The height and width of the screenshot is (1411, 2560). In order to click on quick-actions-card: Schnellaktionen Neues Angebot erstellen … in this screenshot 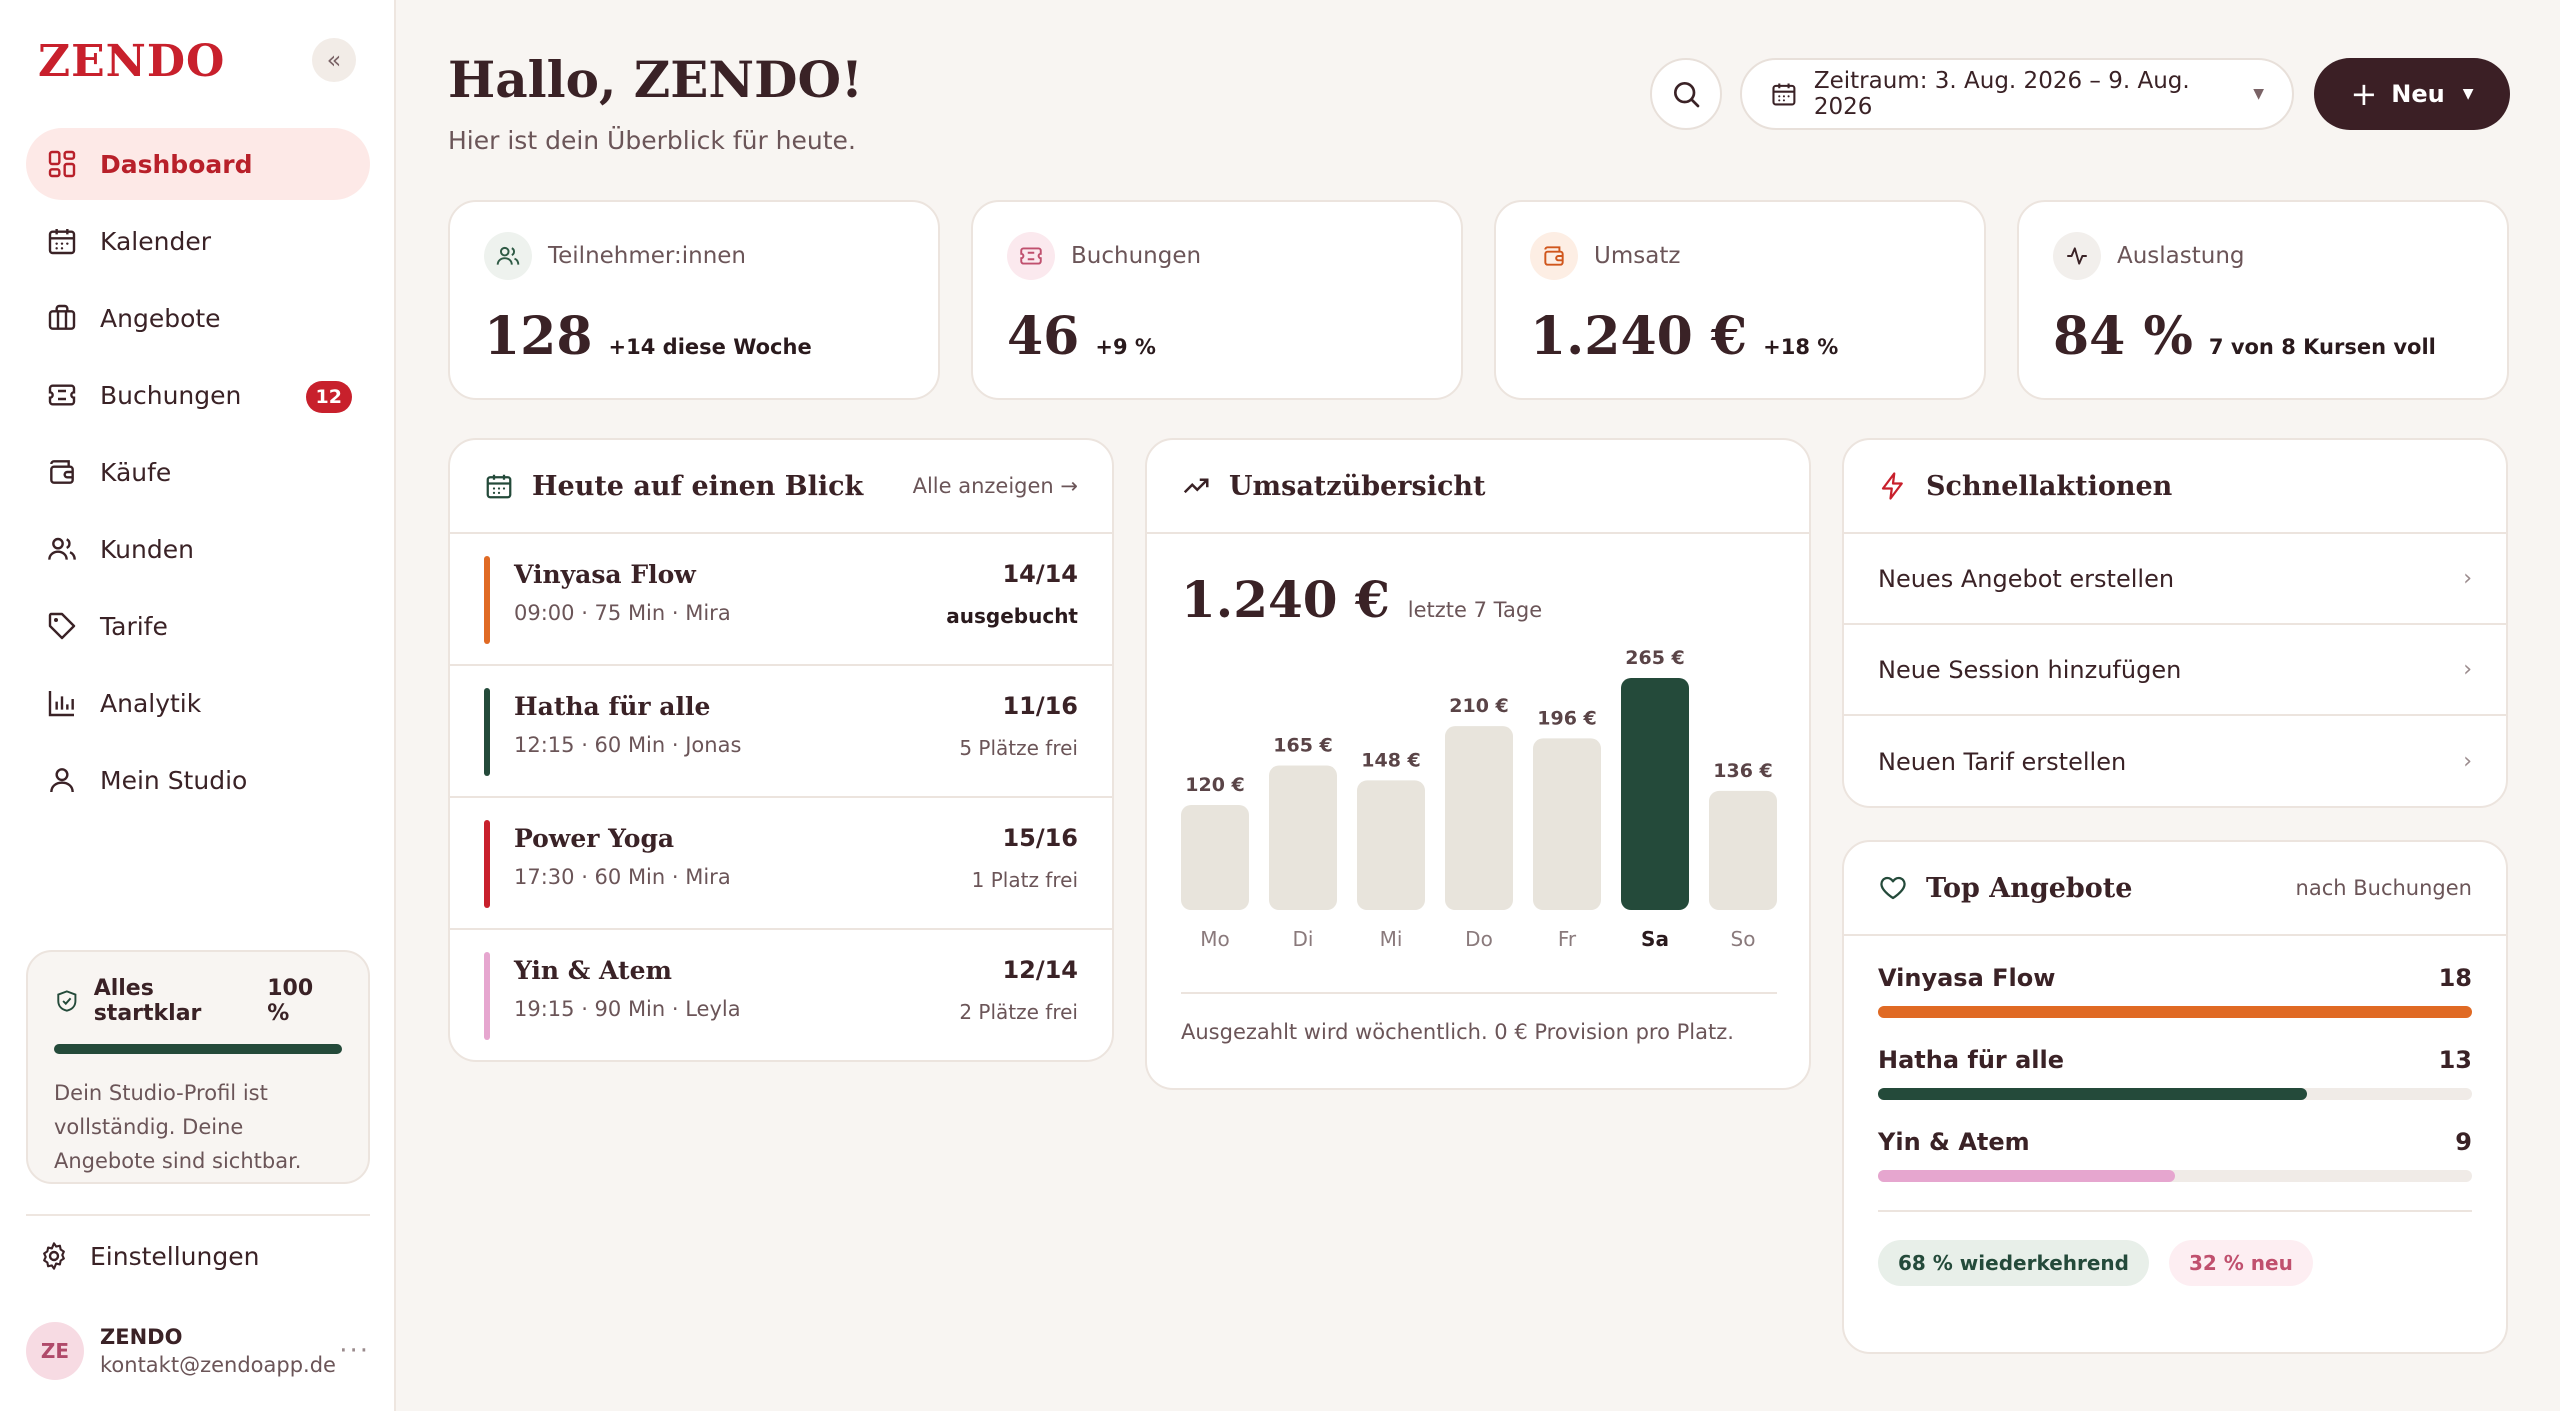, I will do `click(2175, 623)`.